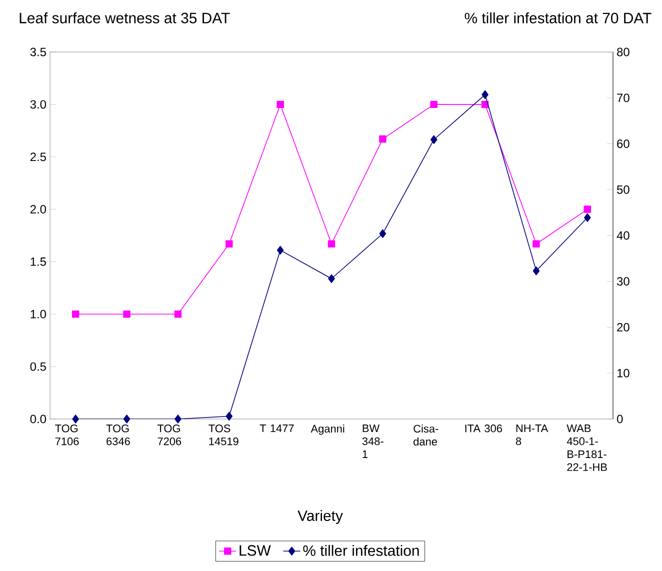 Image resolution: width=662 pixels, height=571 pixels. Describe the element at coordinates (38, 209) in the screenshot. I see `y-tick-label: 2.0` at that location.